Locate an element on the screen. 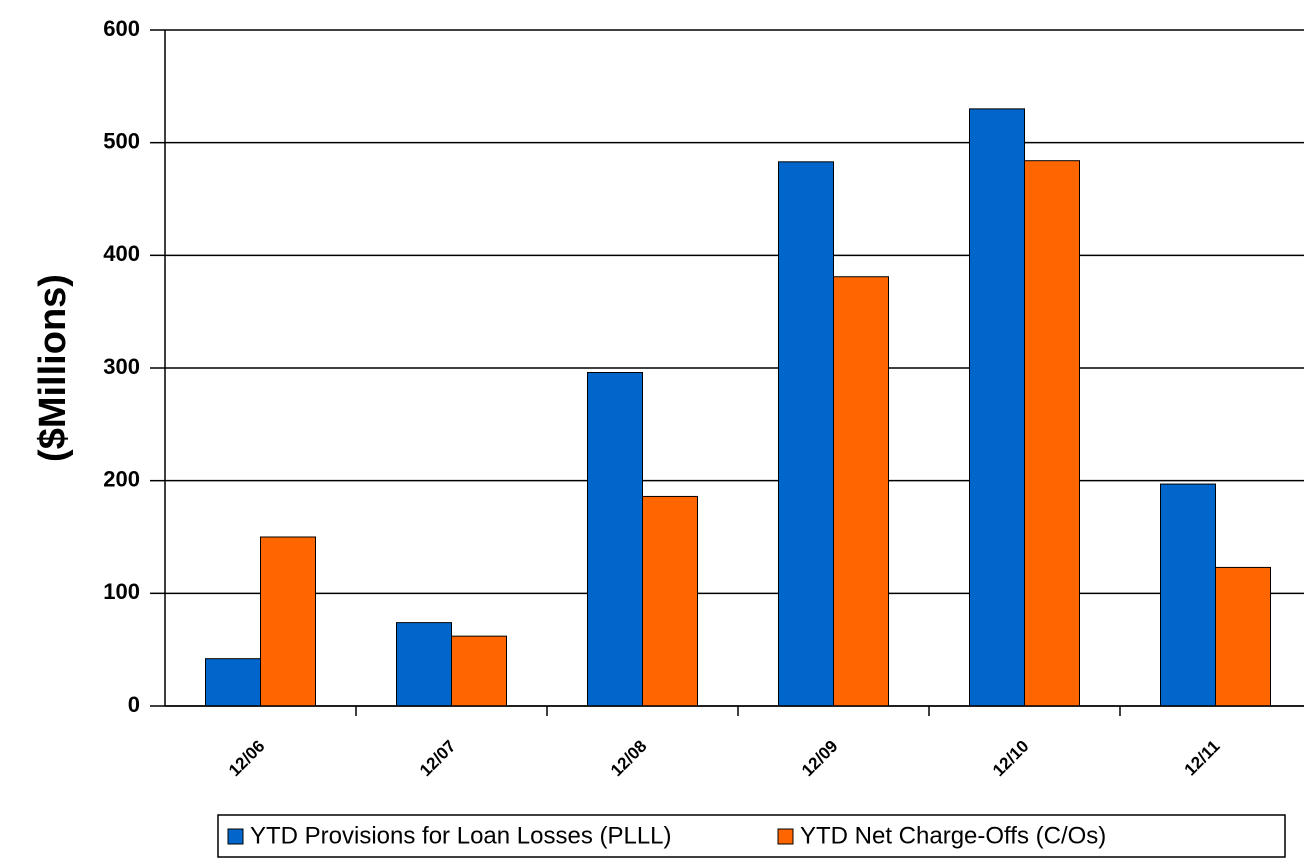 The width and height of the screenshot is (1304, 867). y-tick-label: 0 is located at coordinates (134, 704).